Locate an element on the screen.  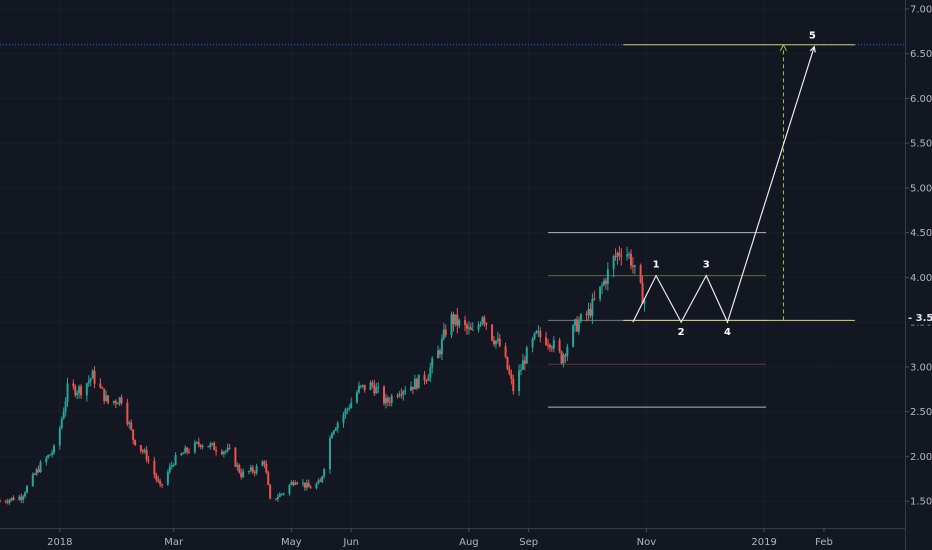
wave-label-2: 2 is located at coordinates (681, 332).